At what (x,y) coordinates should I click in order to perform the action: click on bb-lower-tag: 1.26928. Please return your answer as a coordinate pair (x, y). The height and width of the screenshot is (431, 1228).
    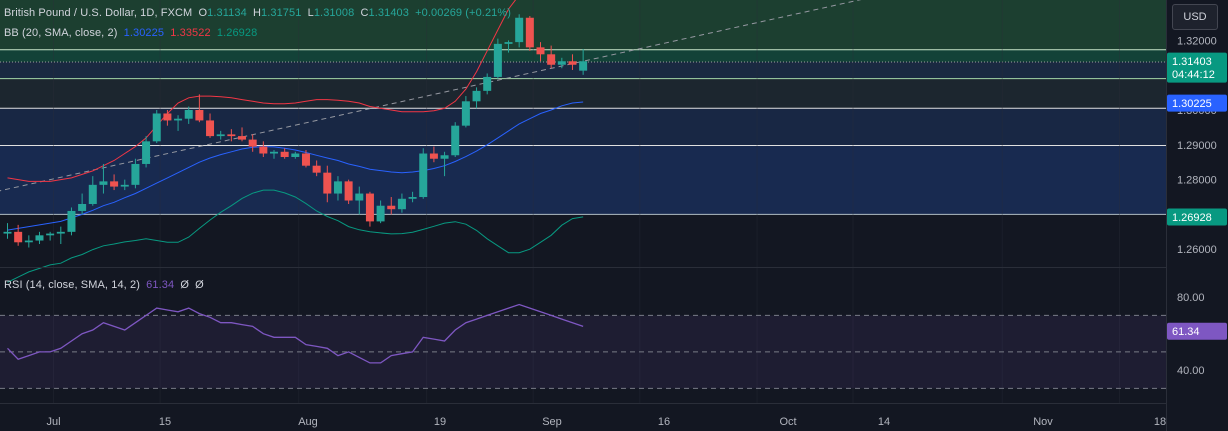
    Looking at the image, I should click on (1192, 218).